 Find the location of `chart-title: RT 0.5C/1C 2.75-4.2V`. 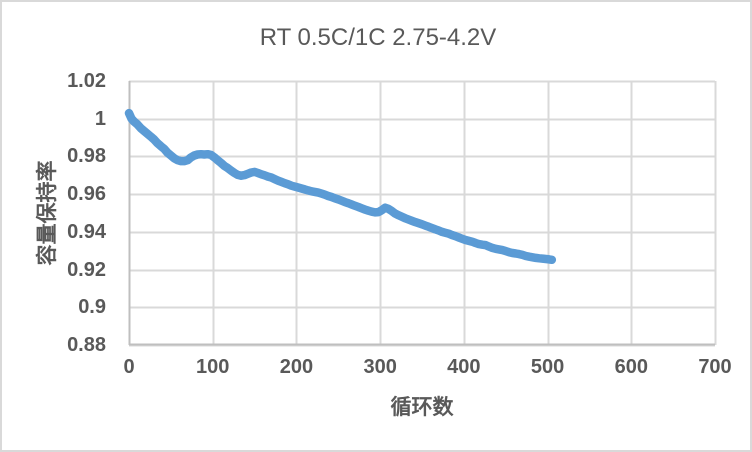

chart-title: RT 0.5C/1C 2.75-4.2V is located at coordinates (378, 37).